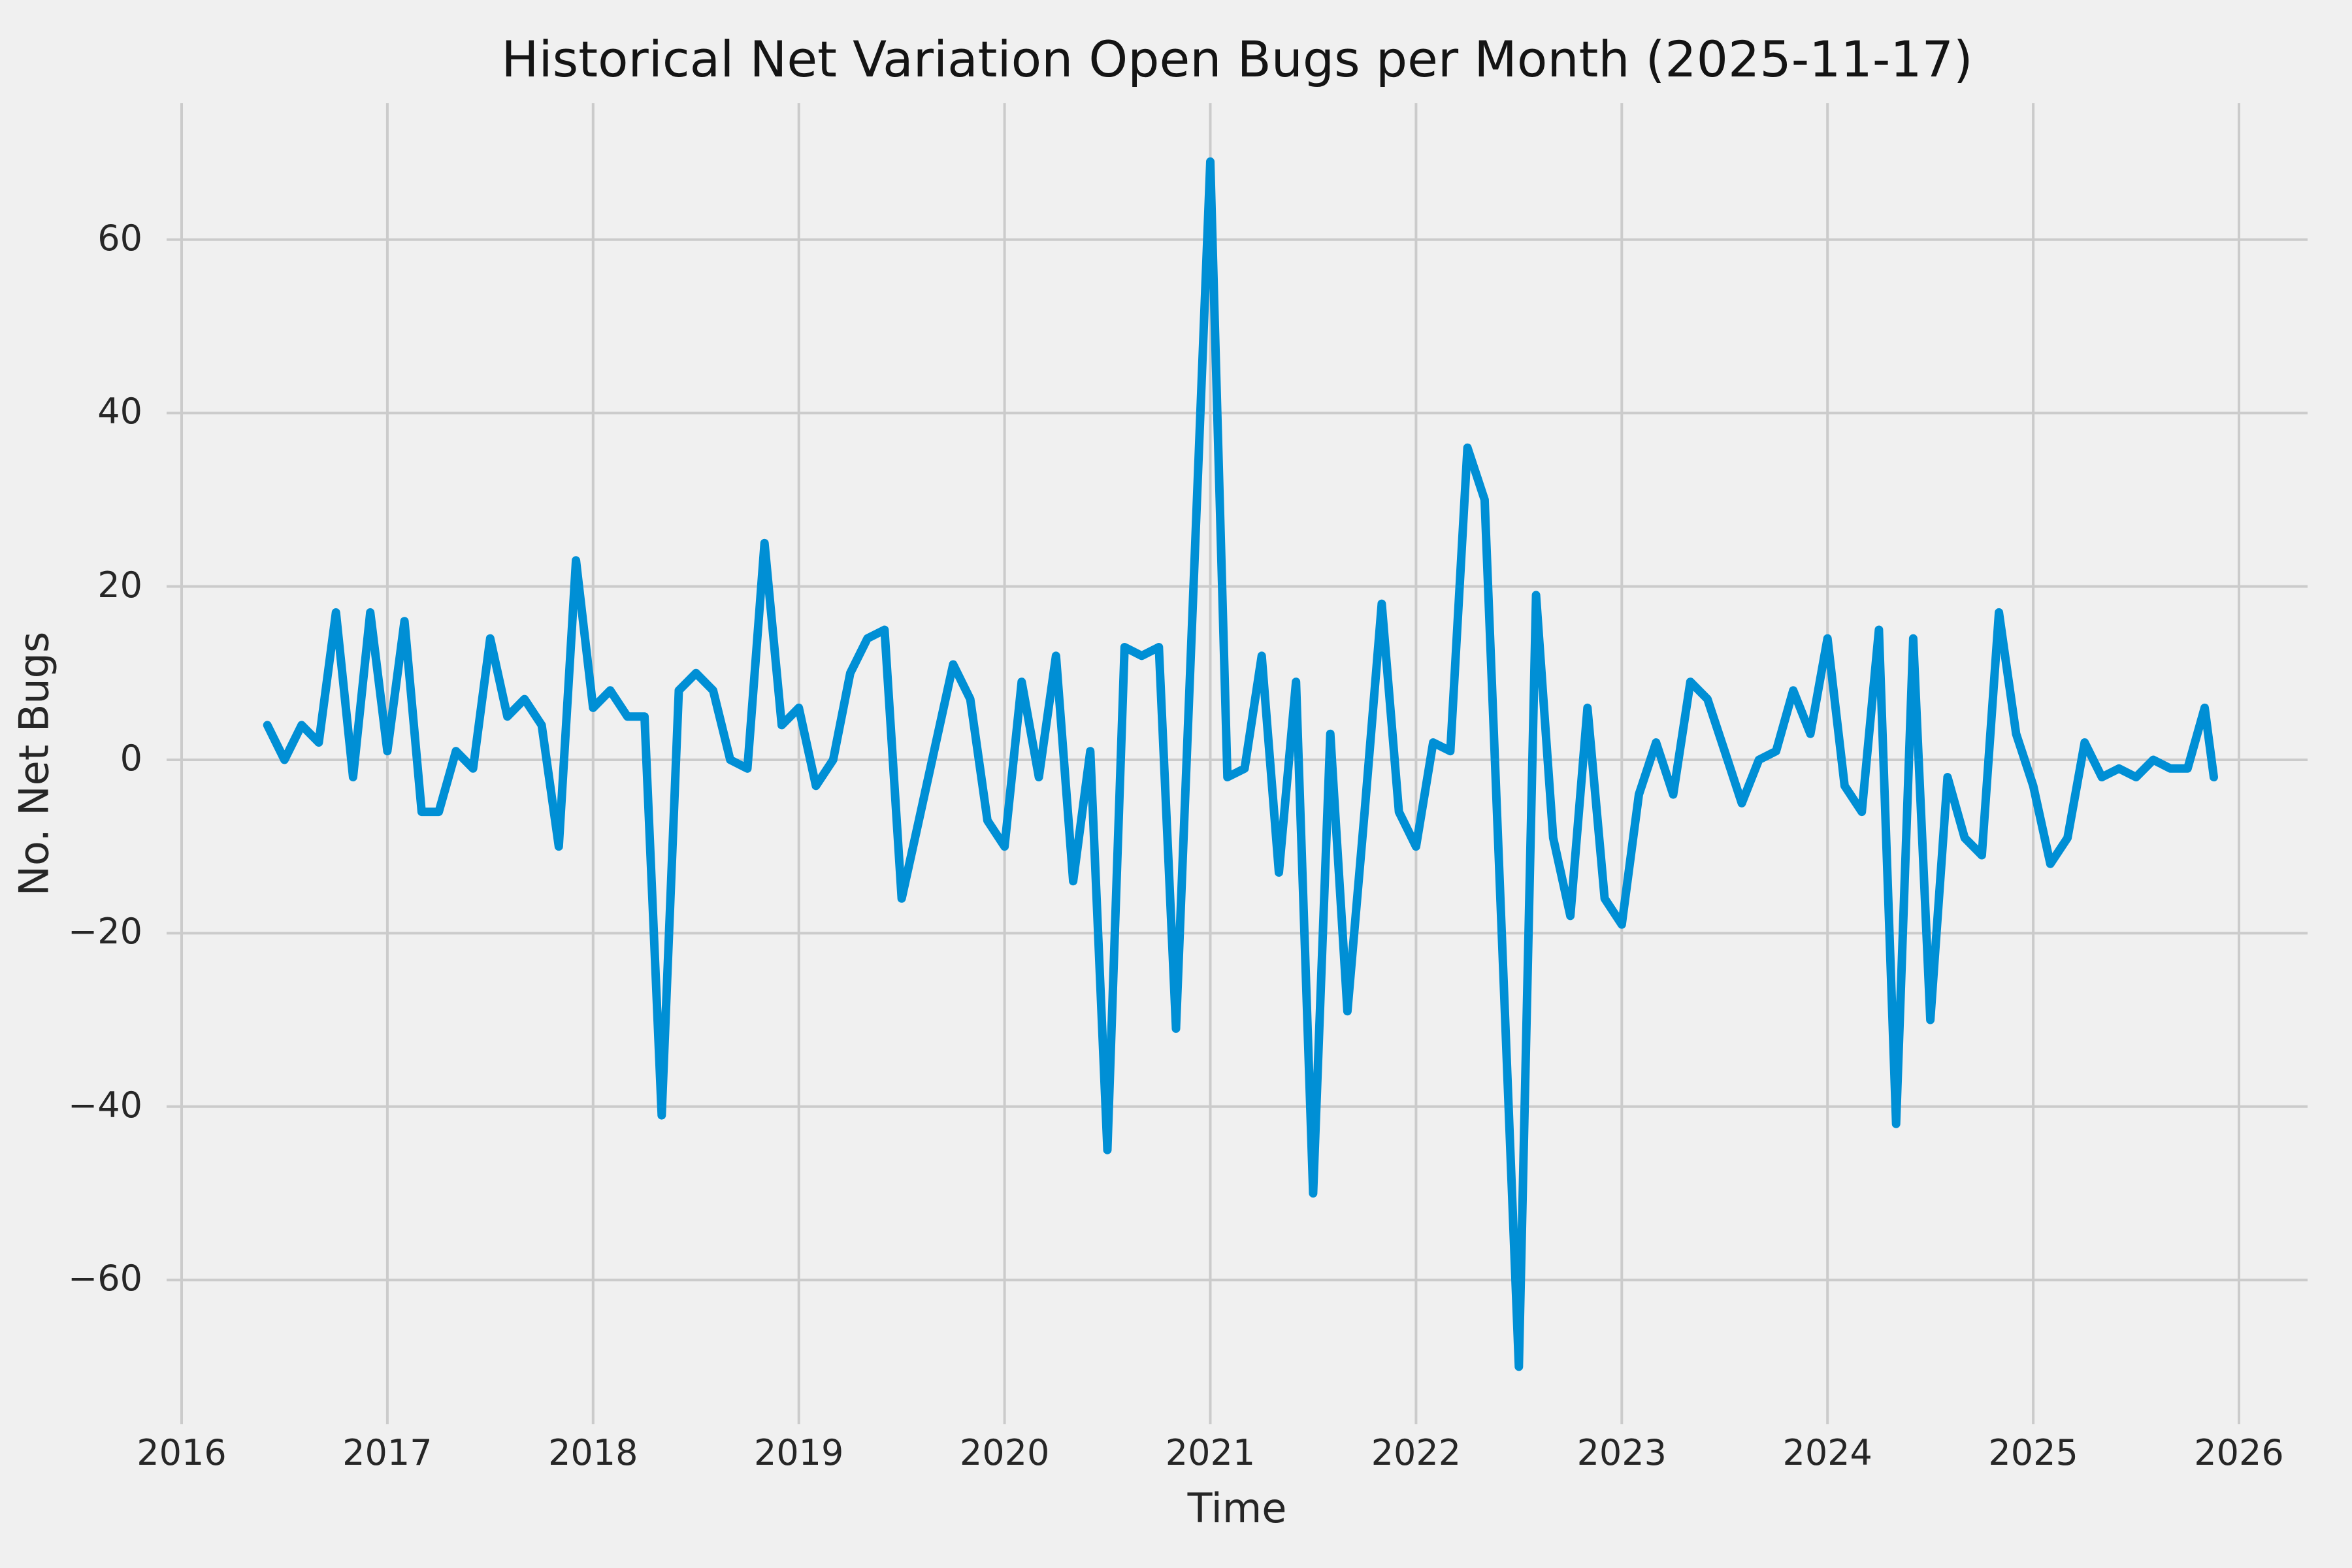 This screenshot has height=1568, width=2352. I want to click on x-tick-label-2026: 2026, so click(2239, 1452).